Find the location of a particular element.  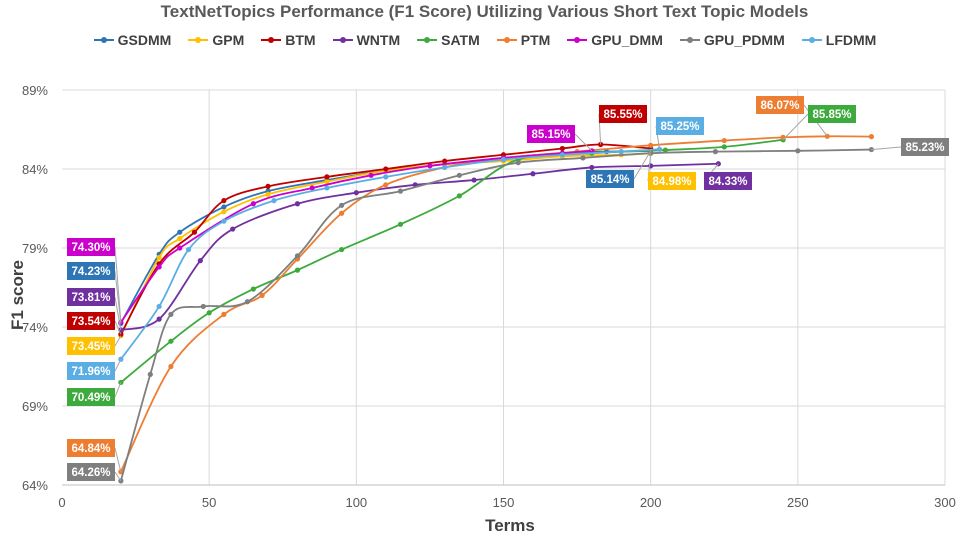

x-tick-label: 250 is located at coordinates (798, 502).